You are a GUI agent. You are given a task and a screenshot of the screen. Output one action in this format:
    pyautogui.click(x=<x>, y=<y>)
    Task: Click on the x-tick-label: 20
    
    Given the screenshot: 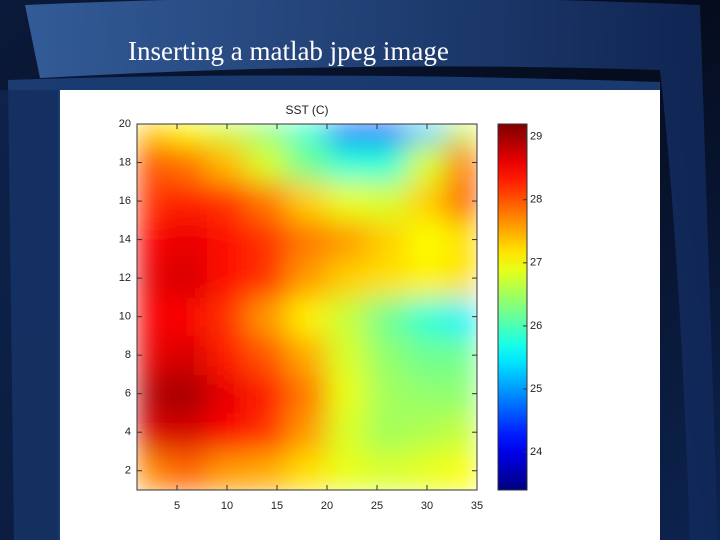 What is the action you would take?
    pyautogui.click(x=327, y=506)
    